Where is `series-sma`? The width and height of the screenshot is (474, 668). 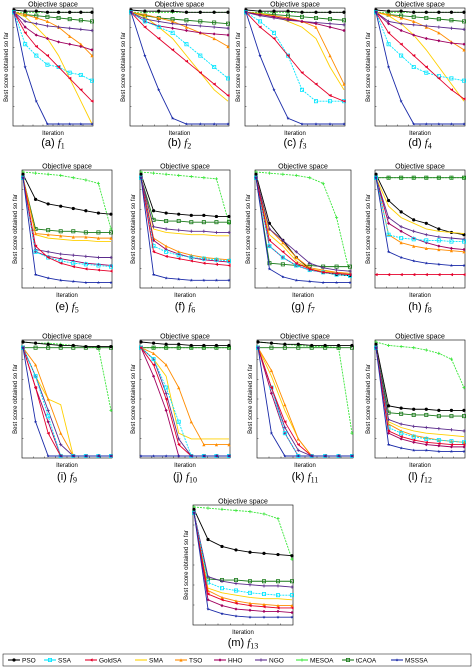
series-sma is located at coordinates (179, 56).